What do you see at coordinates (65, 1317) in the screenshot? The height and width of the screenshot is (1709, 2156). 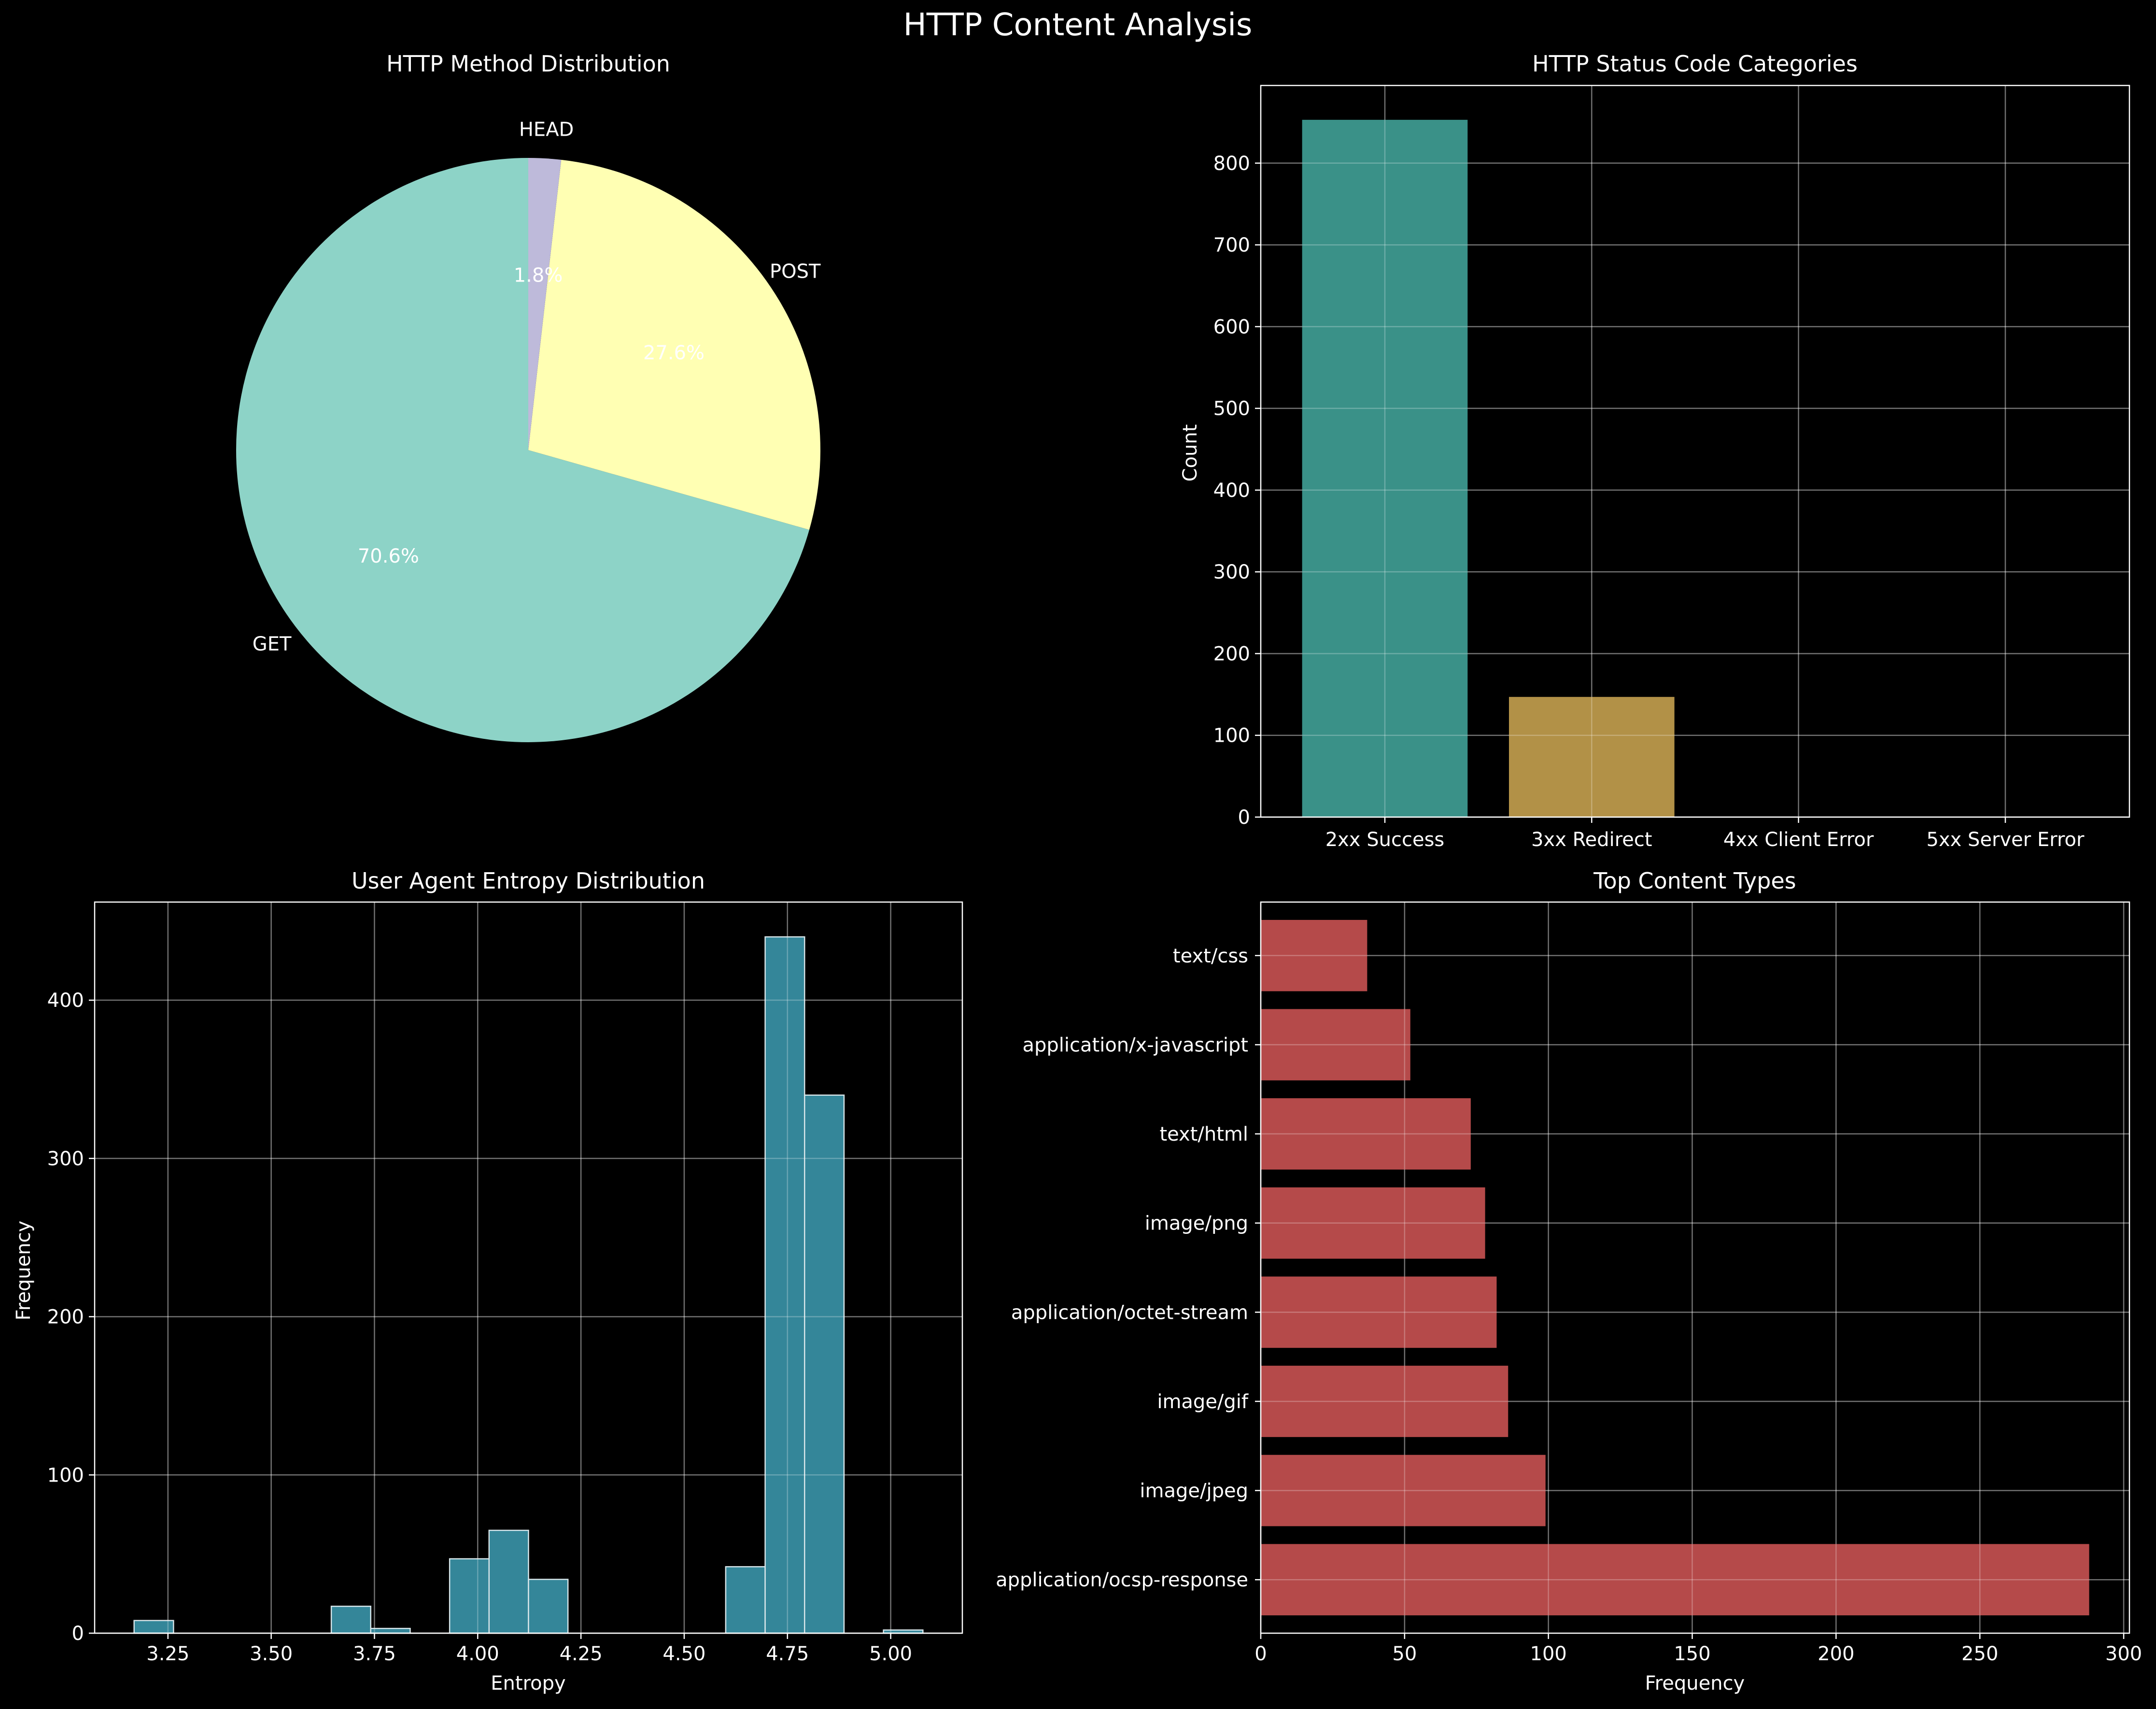 I see `hist-ytick-label: 200` at bounding box center [65, 1317].